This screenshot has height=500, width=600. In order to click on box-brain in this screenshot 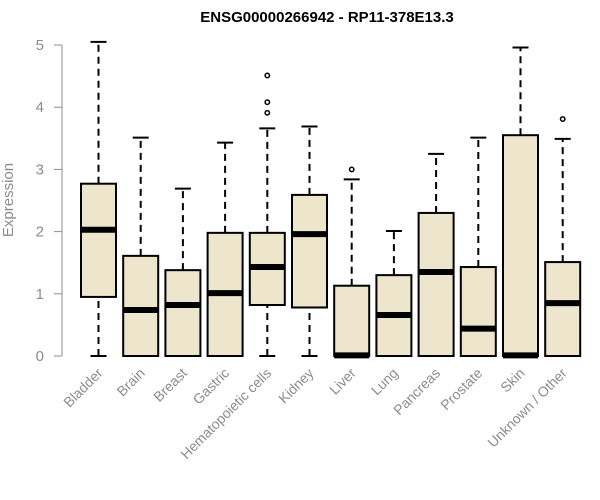, I will do `click(141, 246)`.